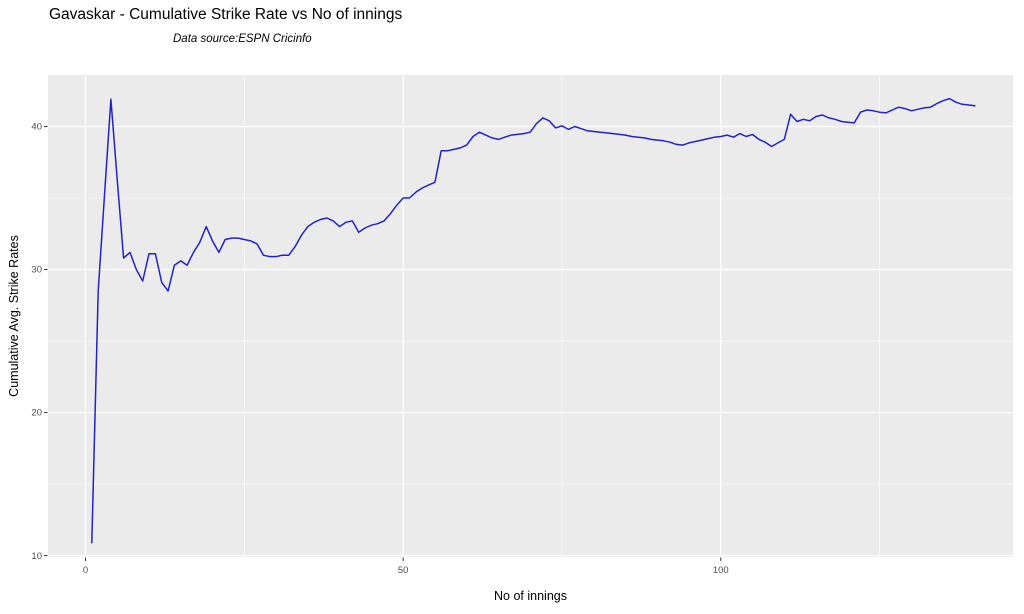 The height and width of the screenshot is (614, 1024). What do you see at coordinates (85, 570) in the screenshot?
I see `x-tick-label: 0` at bounding box center [85, 570].